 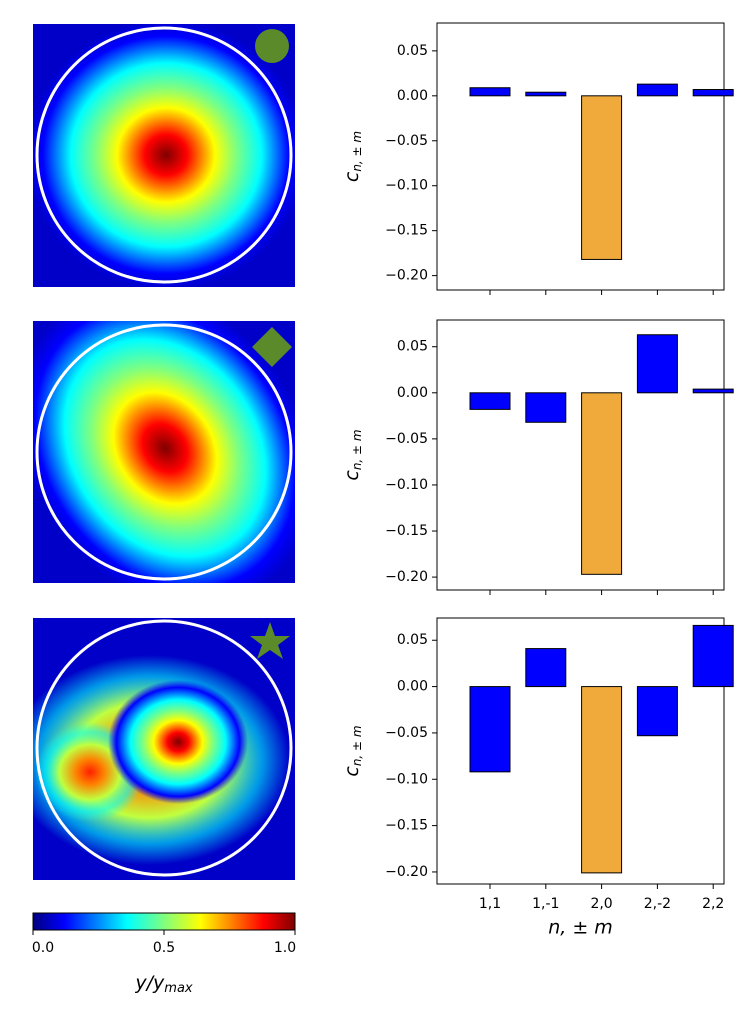 I want to click on colorbar, so click(x=164, y=921).